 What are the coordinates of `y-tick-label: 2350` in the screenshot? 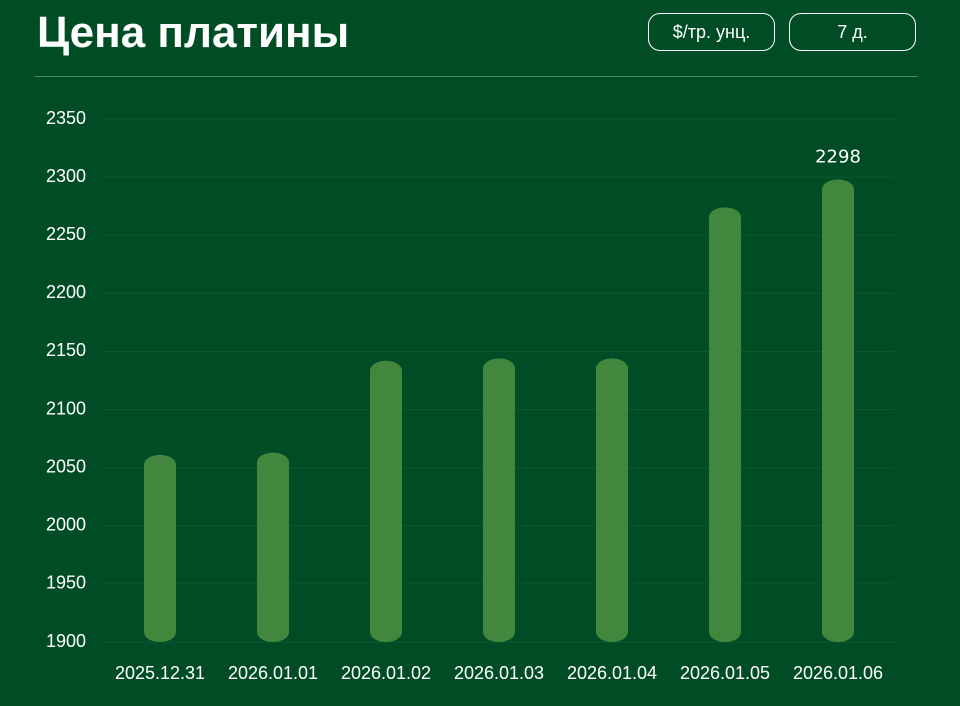 It's located at (66, 118).